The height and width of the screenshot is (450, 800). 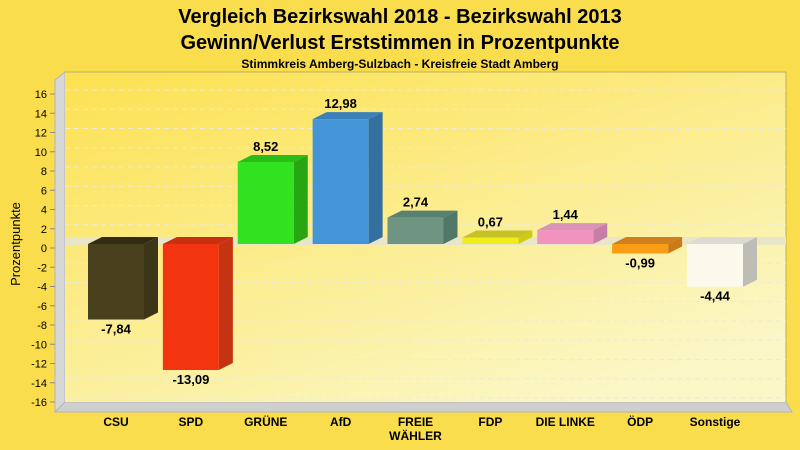 I want to click on x-category-label: DIE LINKE, so click(x=565, y=422).